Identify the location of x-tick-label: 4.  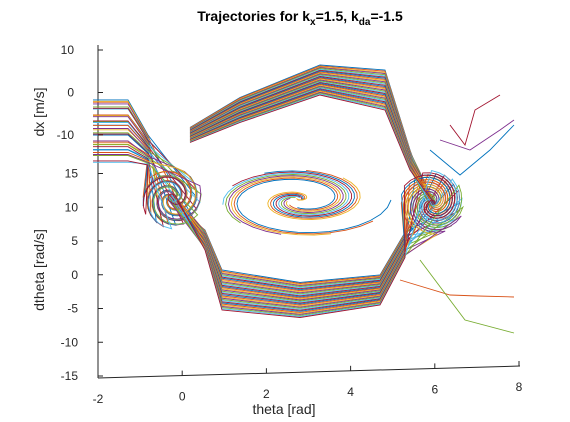
(350, 392).